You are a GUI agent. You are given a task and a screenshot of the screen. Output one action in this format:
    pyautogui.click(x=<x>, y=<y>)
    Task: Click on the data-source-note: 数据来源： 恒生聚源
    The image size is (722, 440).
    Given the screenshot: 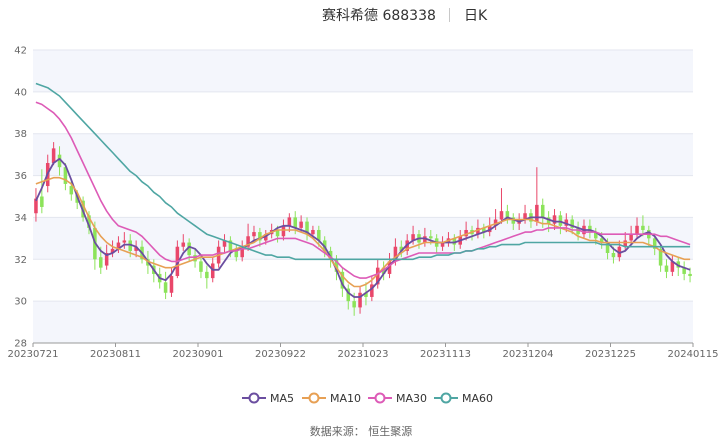 What is the action you would take?
    pyautogui.click(x=361, y=431)
    